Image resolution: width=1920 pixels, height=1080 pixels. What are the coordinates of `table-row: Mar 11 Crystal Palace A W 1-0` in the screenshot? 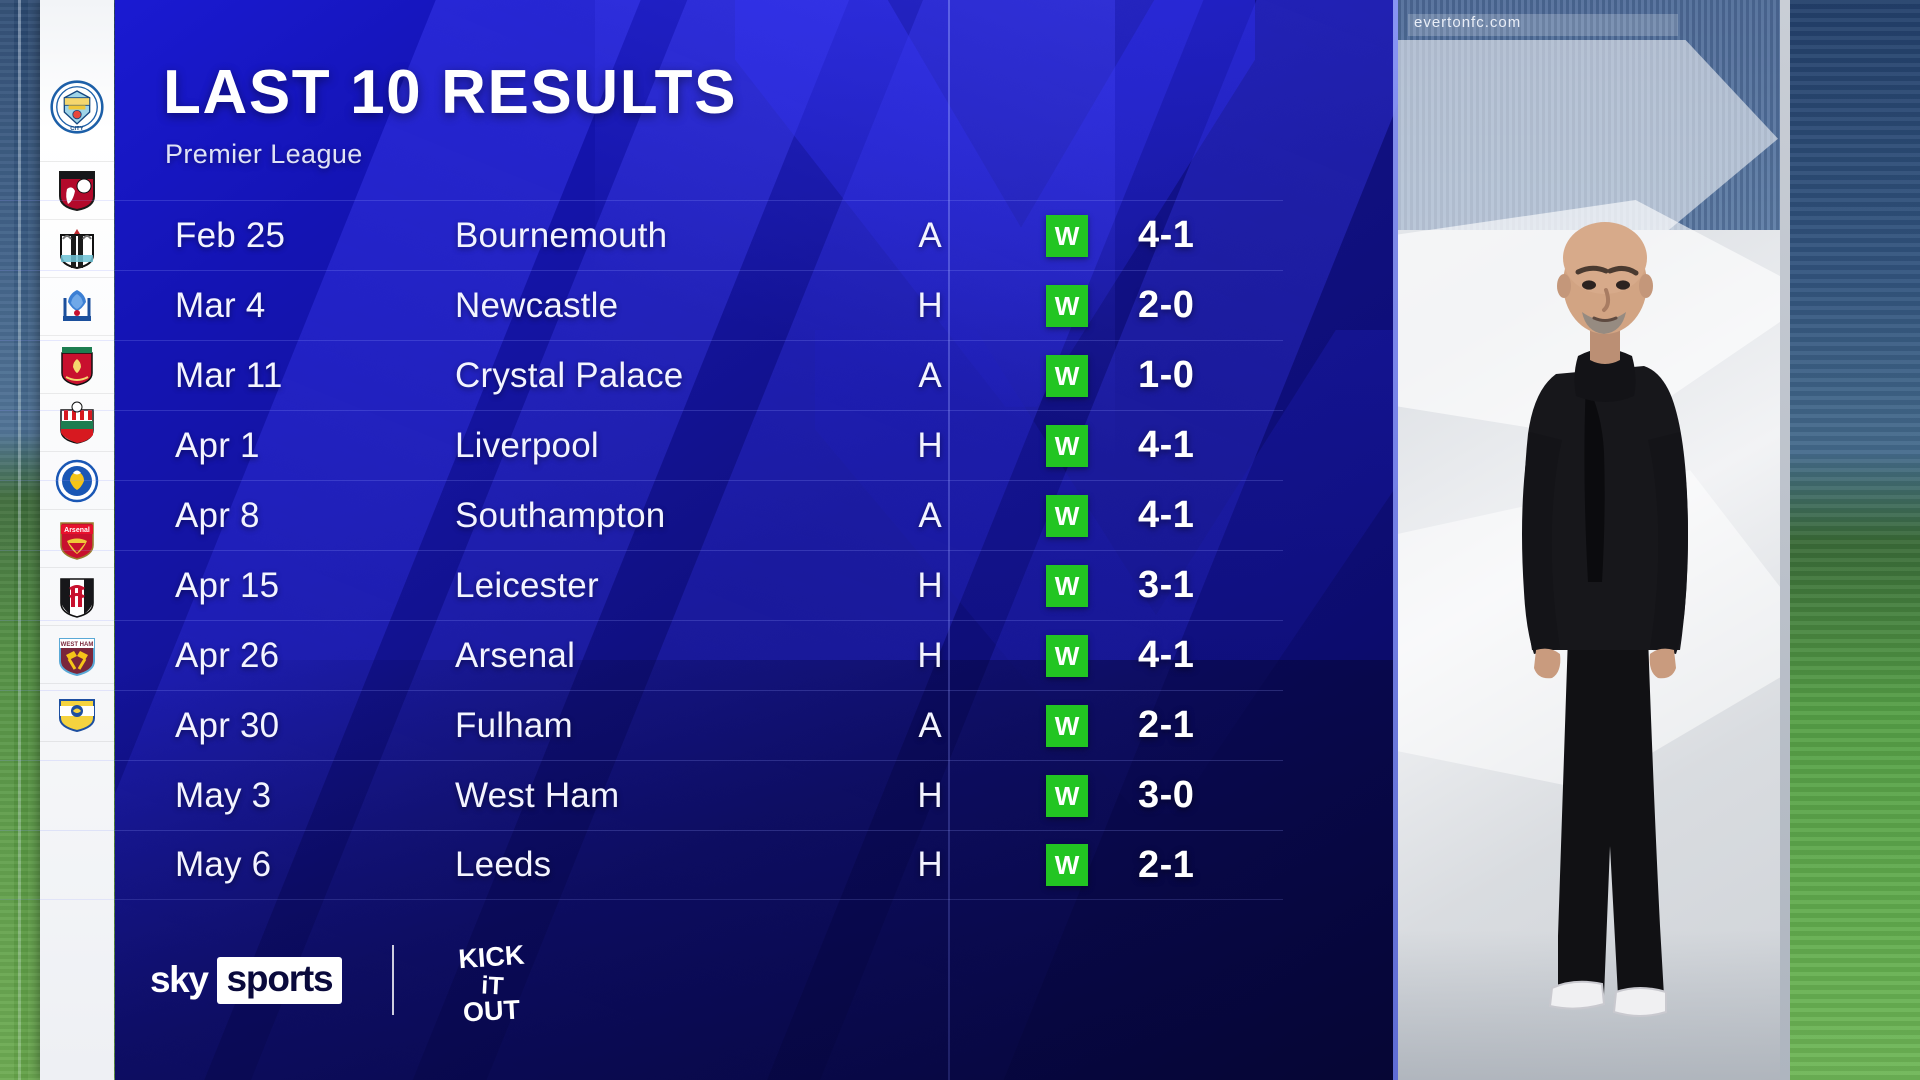 It's located at (641, 375).